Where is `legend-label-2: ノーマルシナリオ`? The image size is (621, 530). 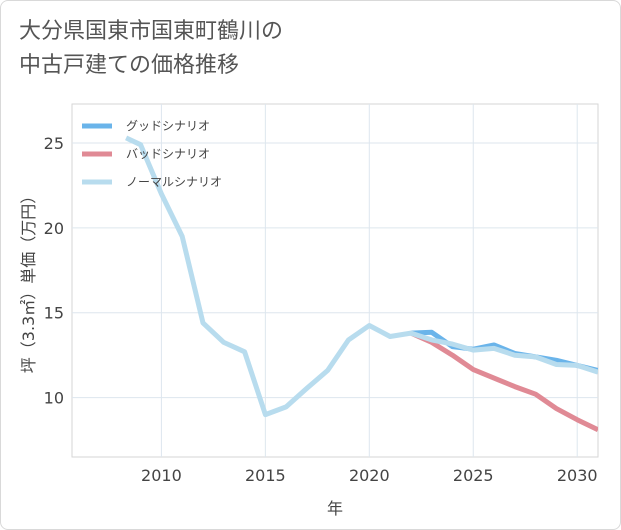 legend-label-2: ノーマルシナリオ is located at coordinates (174, 182).